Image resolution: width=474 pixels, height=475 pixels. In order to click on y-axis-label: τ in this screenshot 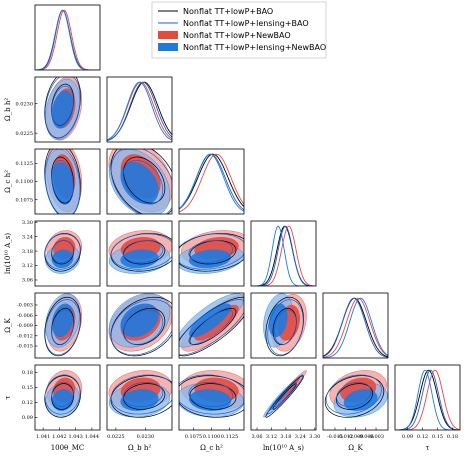, I will do `click(8, 397)`.